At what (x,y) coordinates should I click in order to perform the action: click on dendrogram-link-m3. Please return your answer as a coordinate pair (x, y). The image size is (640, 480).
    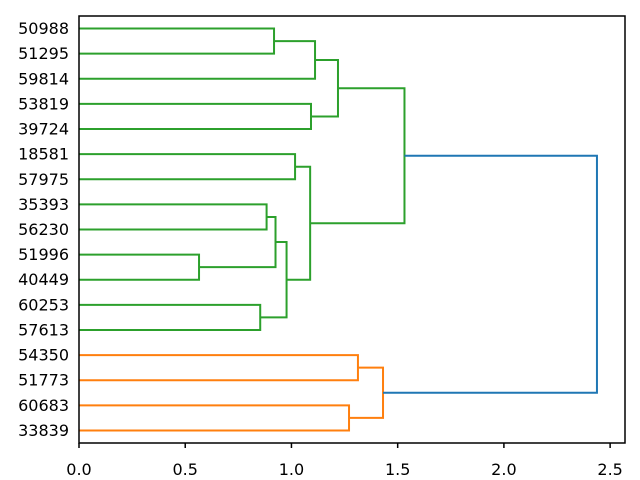
    Looking at the image, I should click on (324, 88).